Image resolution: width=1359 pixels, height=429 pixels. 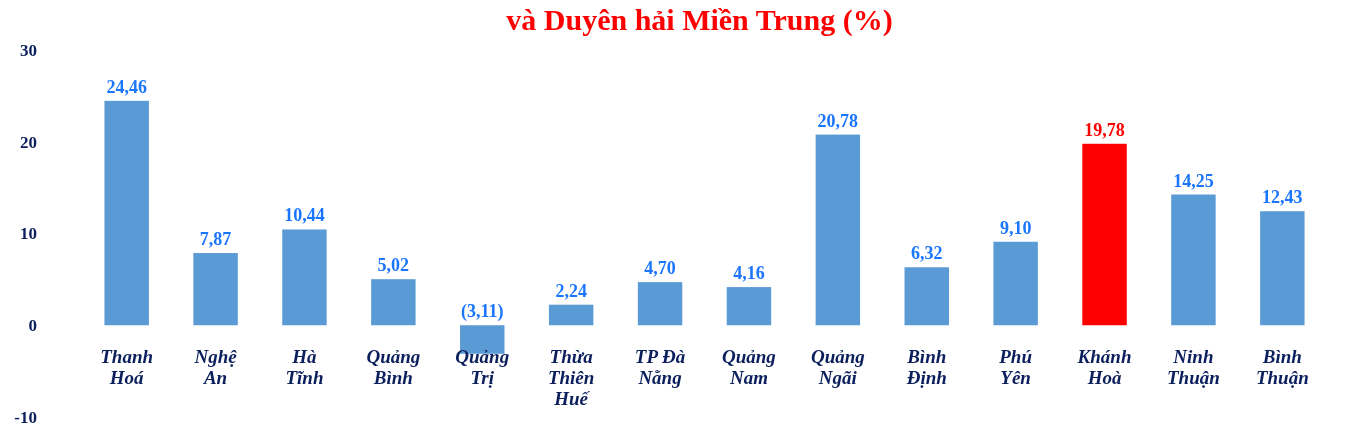 What do you see at coordinates (571, 378) in the screenshot?
I see `x-tick-label: Thừa Thiên Huế` at bounding box center [571, 378].